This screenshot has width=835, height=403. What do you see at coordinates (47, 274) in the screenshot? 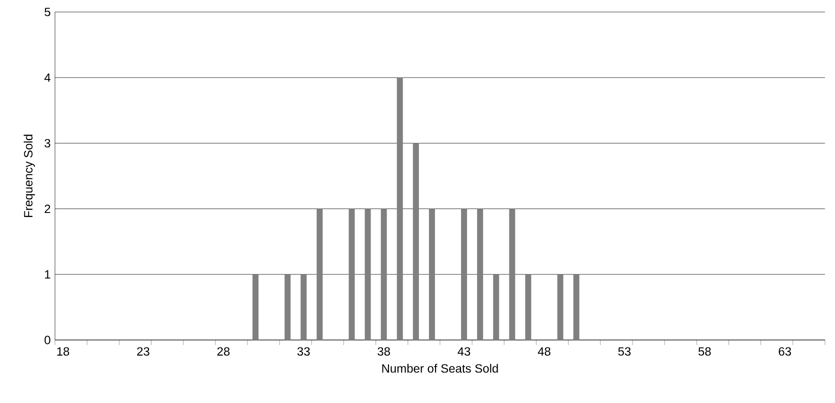
I see `y-tick-label: 1` at bounding box center [47, 274].